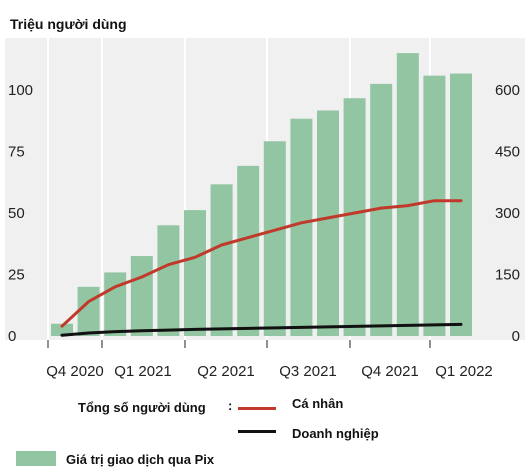 The image size is (530, 475). Describe the element at coordinates (257, 408) in the screenshot. I see `legend-line-ca-nhan` at that location.